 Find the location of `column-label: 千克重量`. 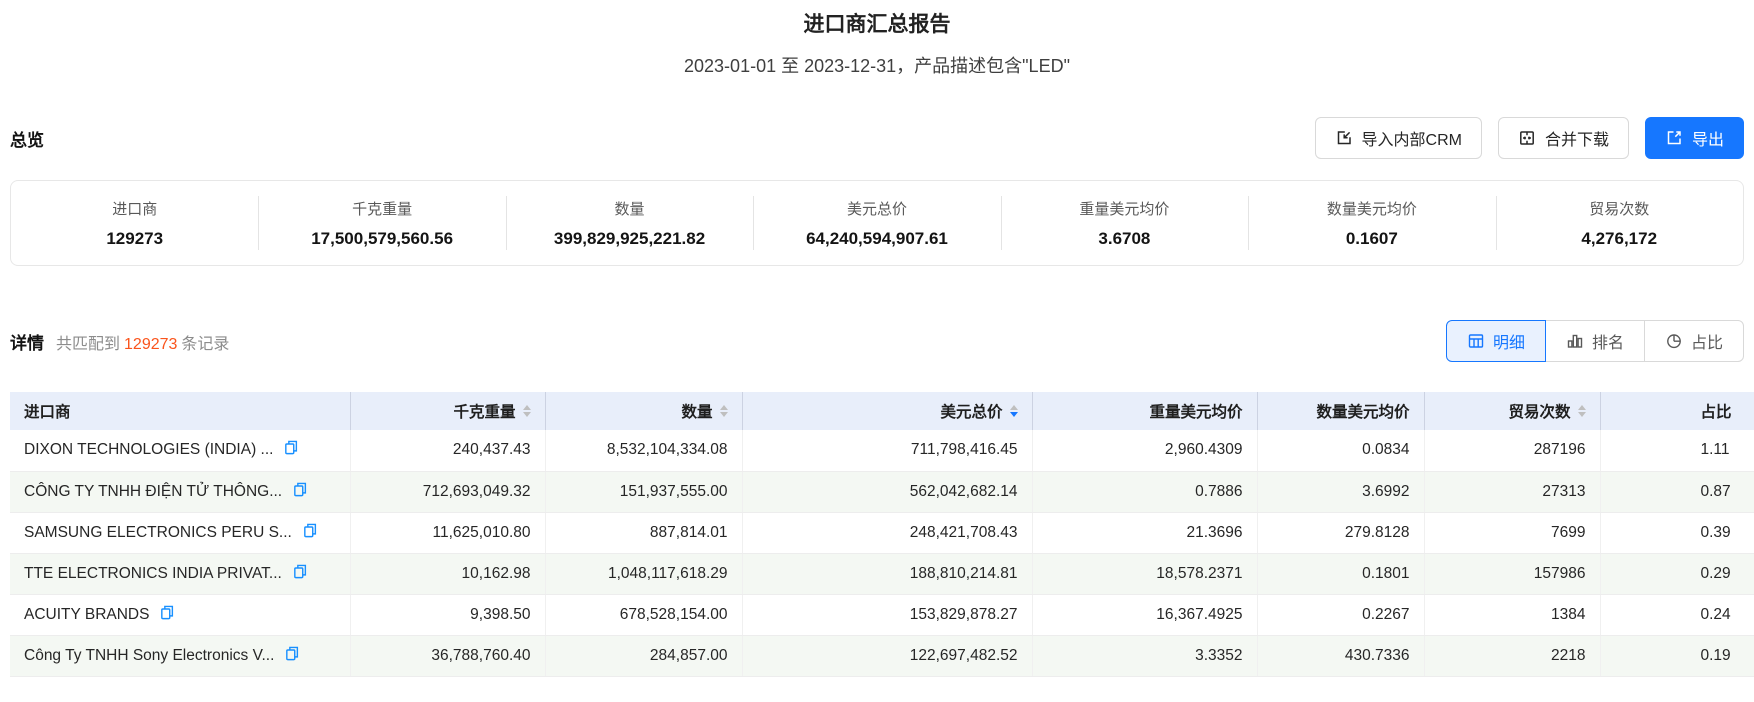

column-label: 千克重量 is located at coordinates (484, 412).